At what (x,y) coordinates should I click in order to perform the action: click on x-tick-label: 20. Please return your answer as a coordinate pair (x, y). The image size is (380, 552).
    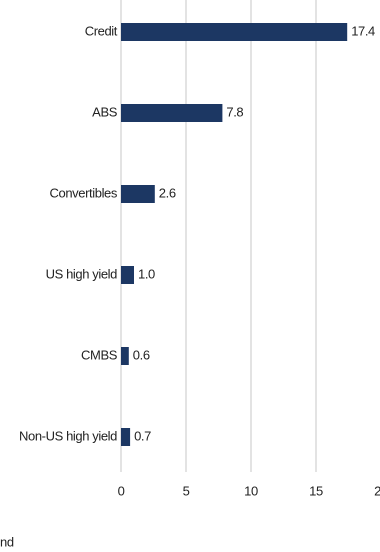
    Looking at the image, I should click on (377, 490).